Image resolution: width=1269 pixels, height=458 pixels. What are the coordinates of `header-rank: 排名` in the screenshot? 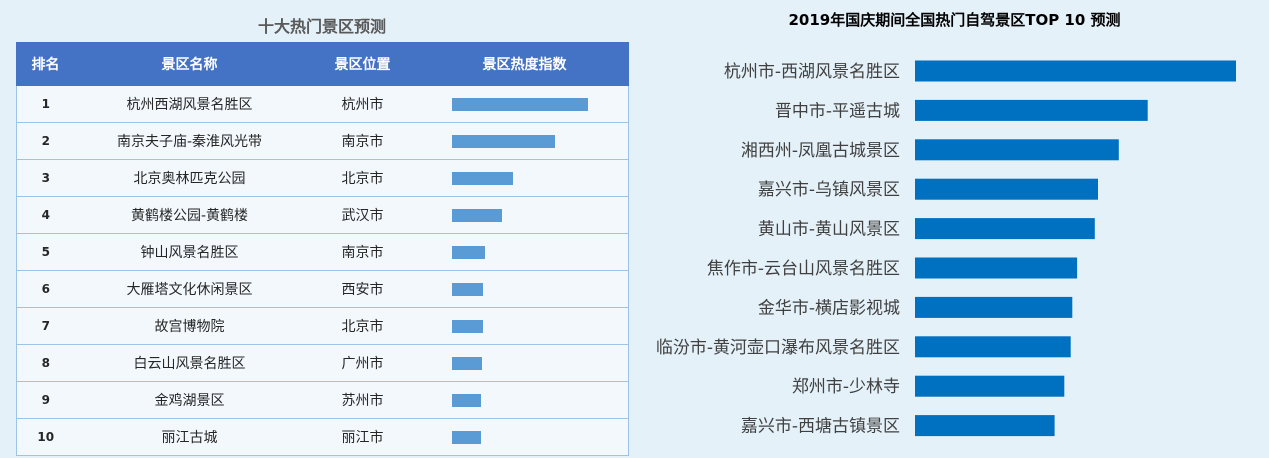 It's located at (45, 64).